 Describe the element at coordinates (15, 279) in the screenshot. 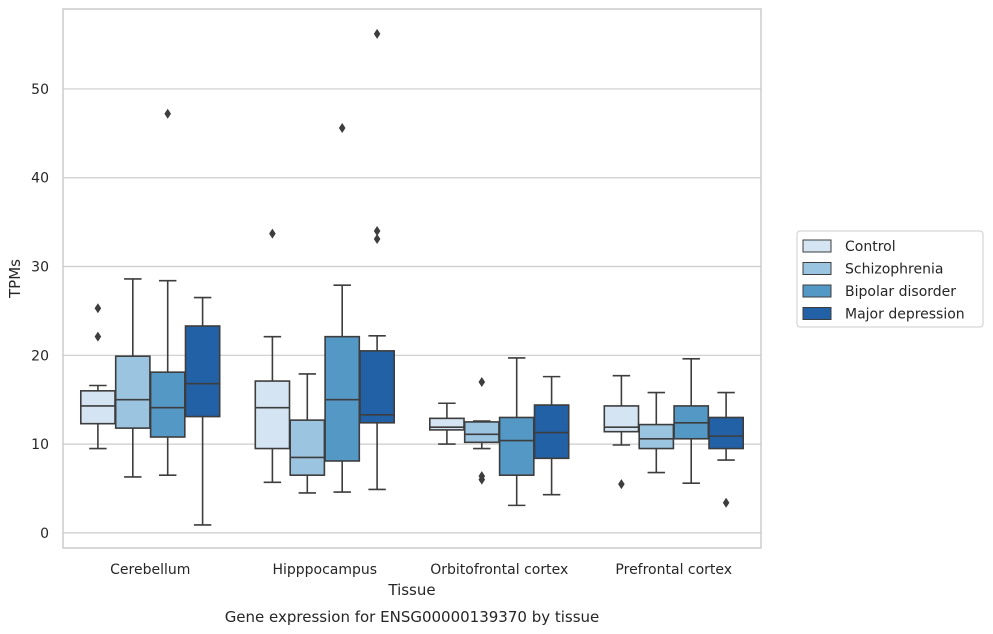

I see `y-axis-title: TPMs` at that location.